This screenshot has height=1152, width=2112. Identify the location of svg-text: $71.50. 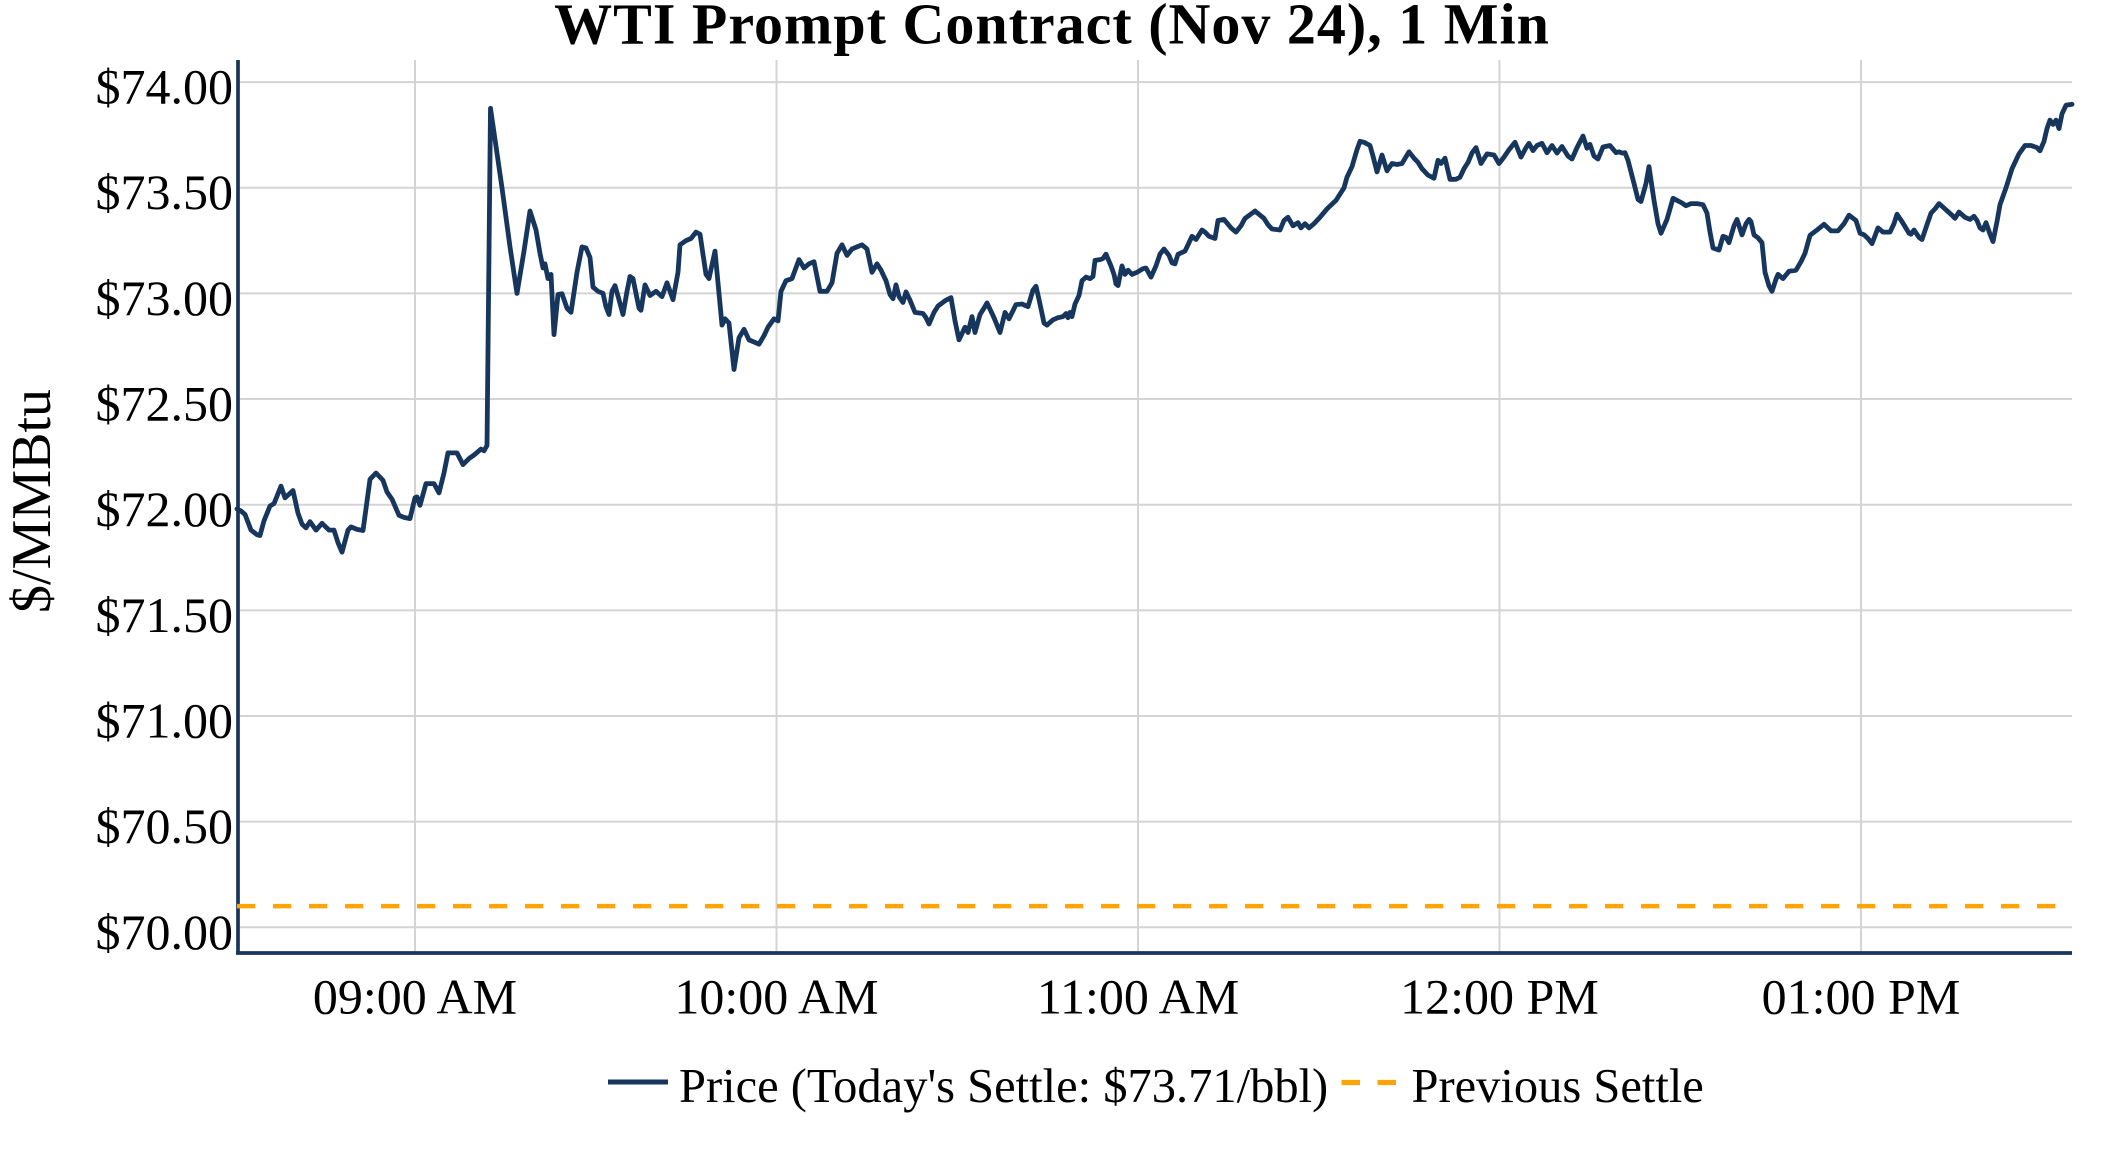
(165, 615).